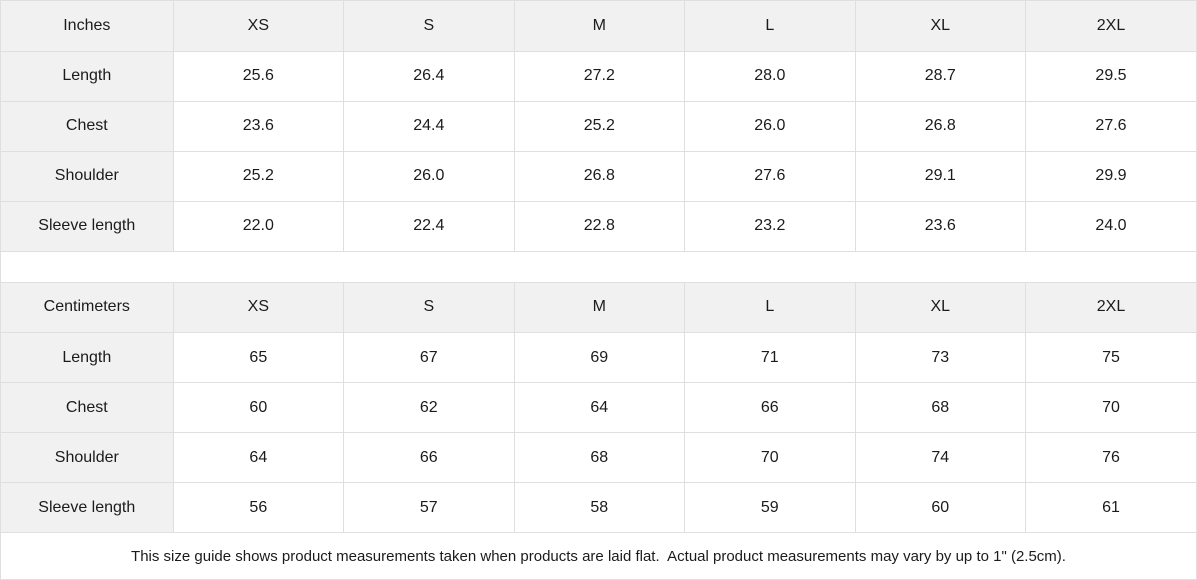  I want to click on measurement-value-cell: 62, so click(429, 407).